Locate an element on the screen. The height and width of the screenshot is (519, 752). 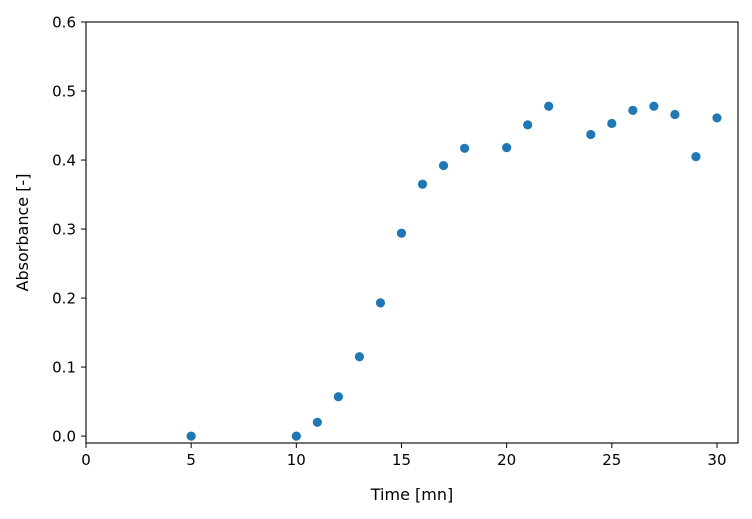
x-tick-label: 30 is located at coordinates (716, 460).